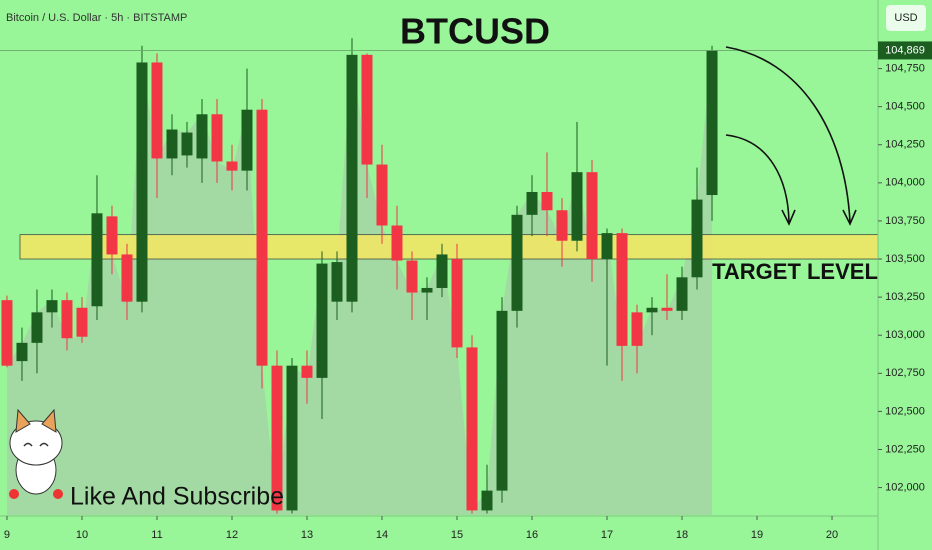 This screenshot has width=932, height=550. I want to click on last-price-badge, so click(905, 50).